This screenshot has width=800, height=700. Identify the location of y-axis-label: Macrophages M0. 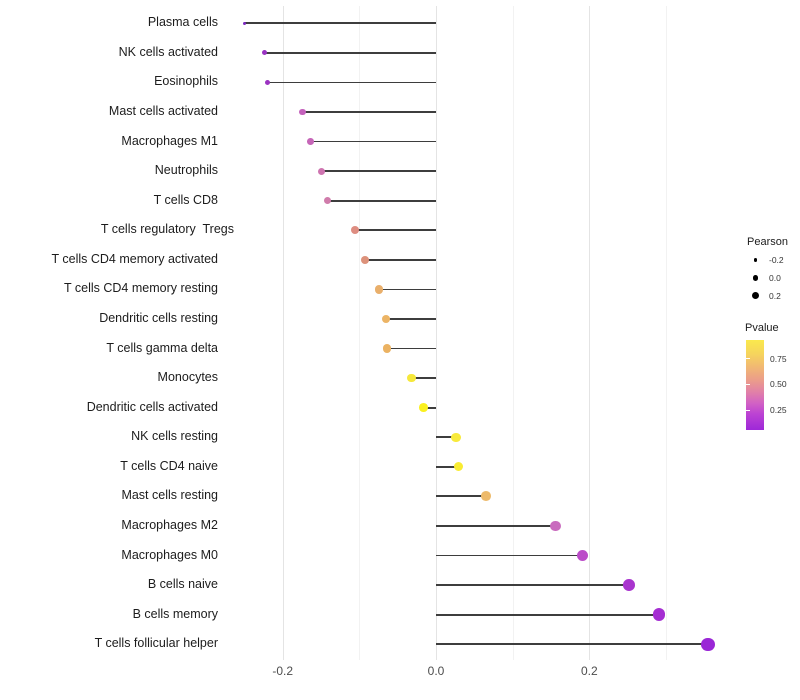
(169, 554).